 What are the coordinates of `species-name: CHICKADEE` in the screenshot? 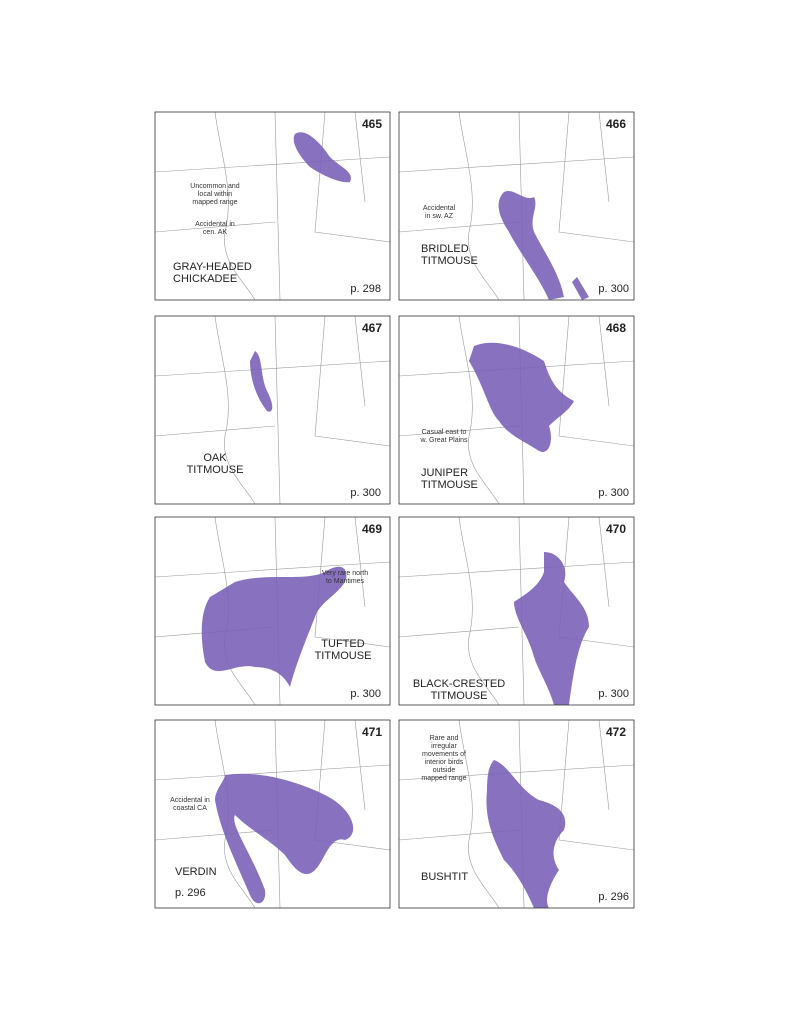 It's located at (205, 279).